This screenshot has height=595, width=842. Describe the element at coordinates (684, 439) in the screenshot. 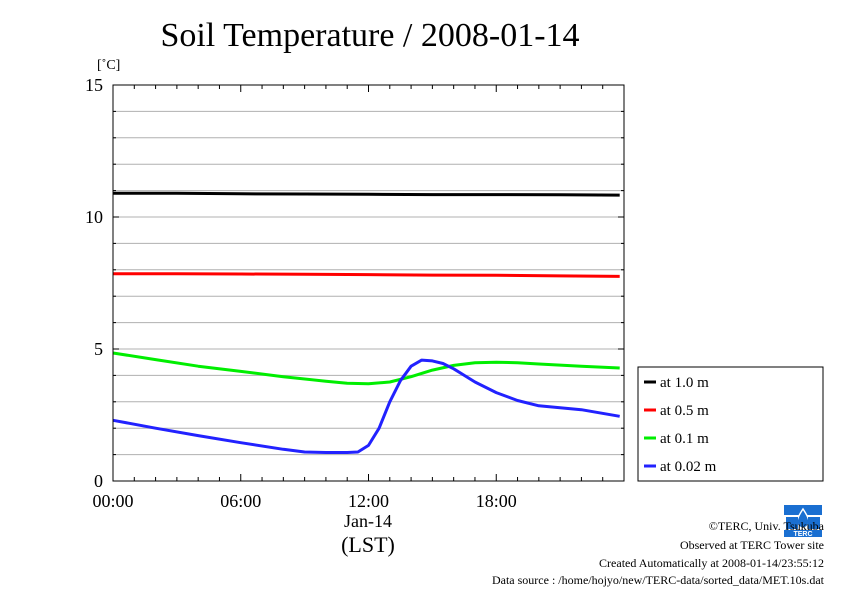

I see `legend-label: at 0.1 m` at that location.